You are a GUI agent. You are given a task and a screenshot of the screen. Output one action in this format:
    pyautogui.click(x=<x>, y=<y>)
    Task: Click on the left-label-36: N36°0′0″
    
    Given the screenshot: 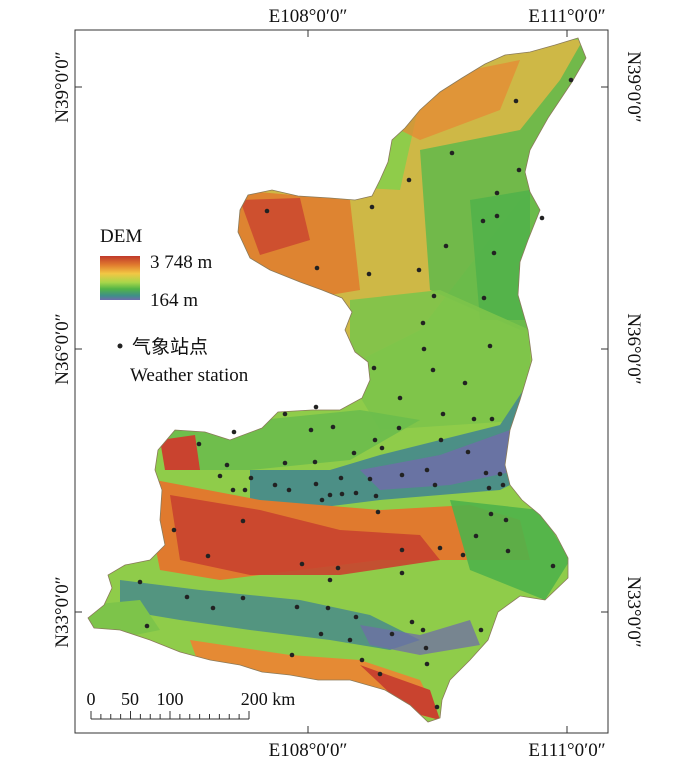 What is the action you would take?
    pyautogui.click(x=62, y=348)
    